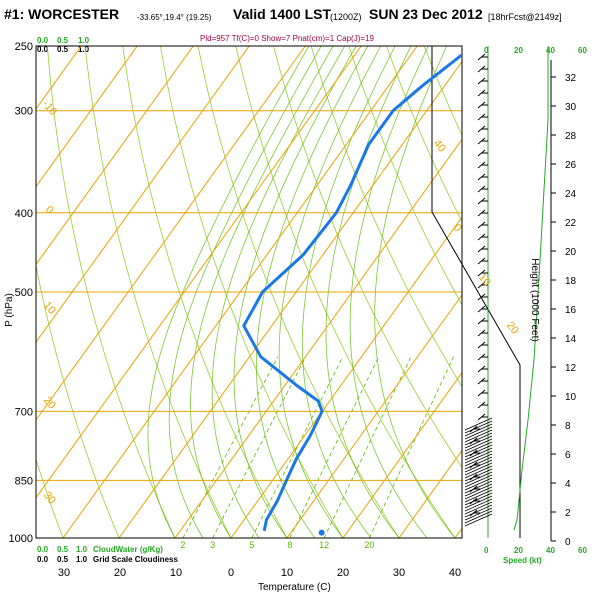 This screenshot has width=600, height=600. What do you see at coordinates (568, 513) in the screenshot?
I see `height-tick-2: 2` at bounding box center [568, 513].